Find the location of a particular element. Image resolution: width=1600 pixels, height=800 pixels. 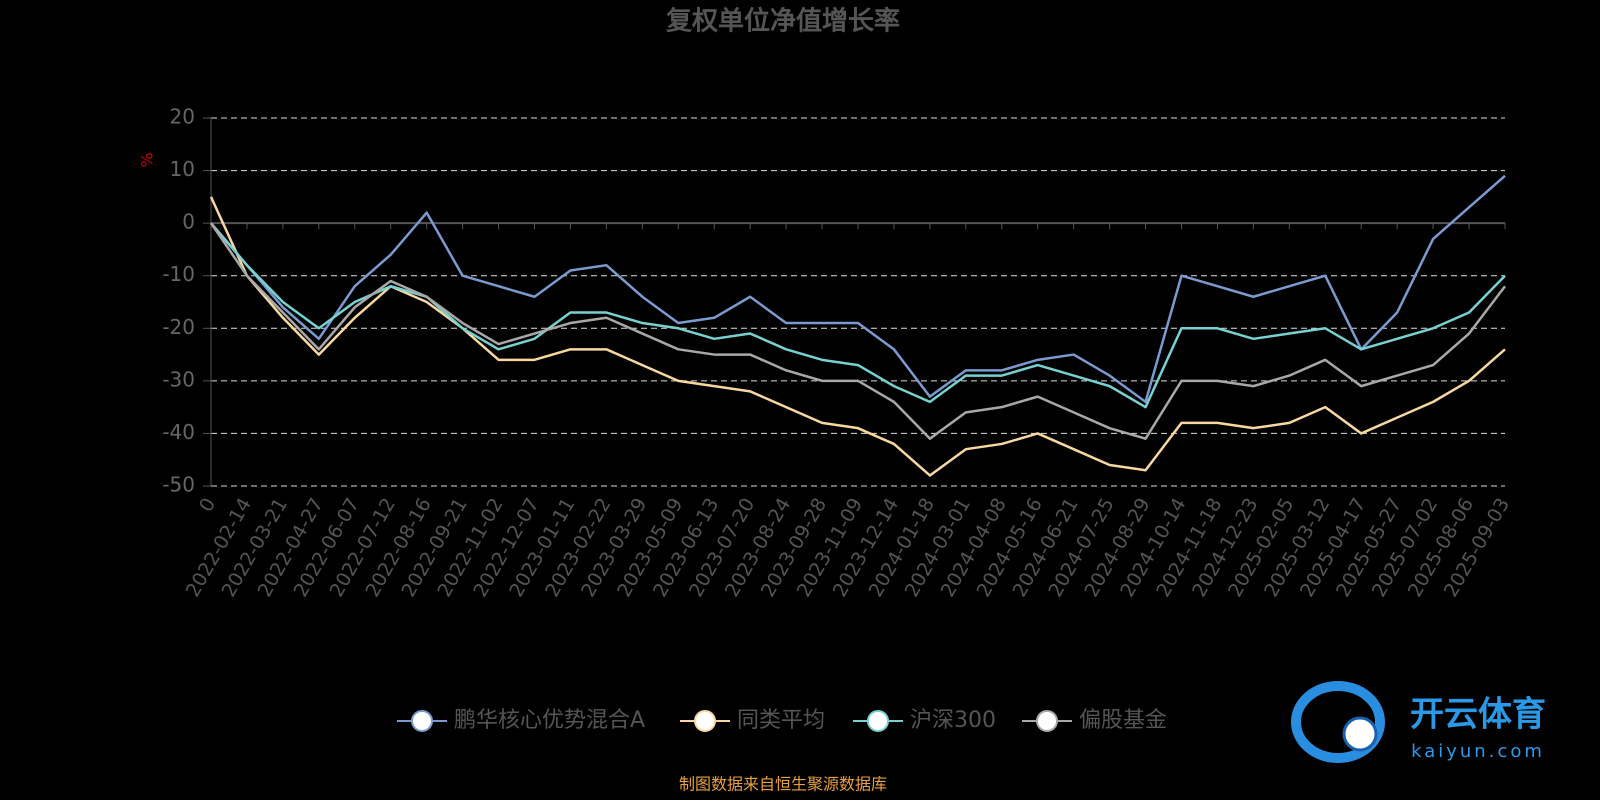

legend-label: 鹏华核心优势混合A is located at coordinates (549, 720).